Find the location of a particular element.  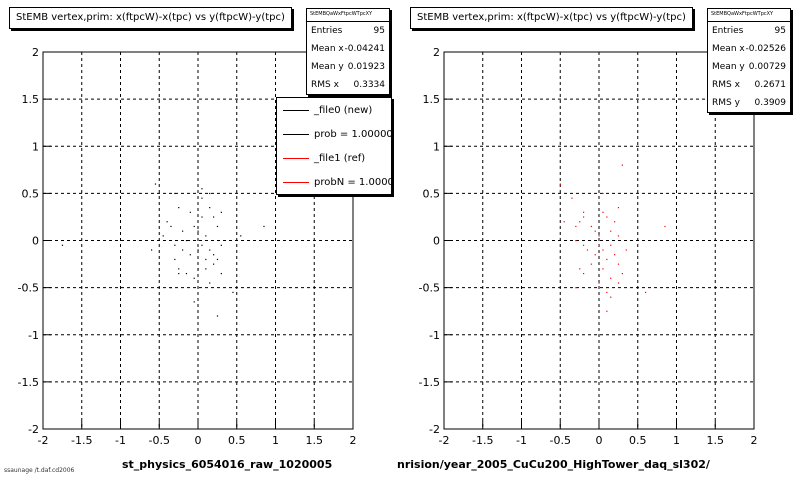

legend-label: _file0 (new) is located at coordinates (343, 110).